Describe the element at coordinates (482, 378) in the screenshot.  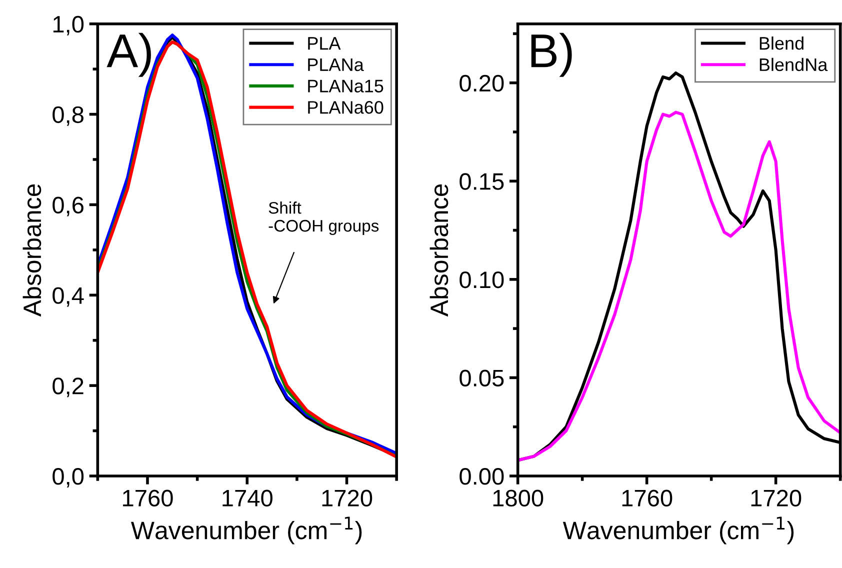
I see `y-tick-label: 0.05` at that location.